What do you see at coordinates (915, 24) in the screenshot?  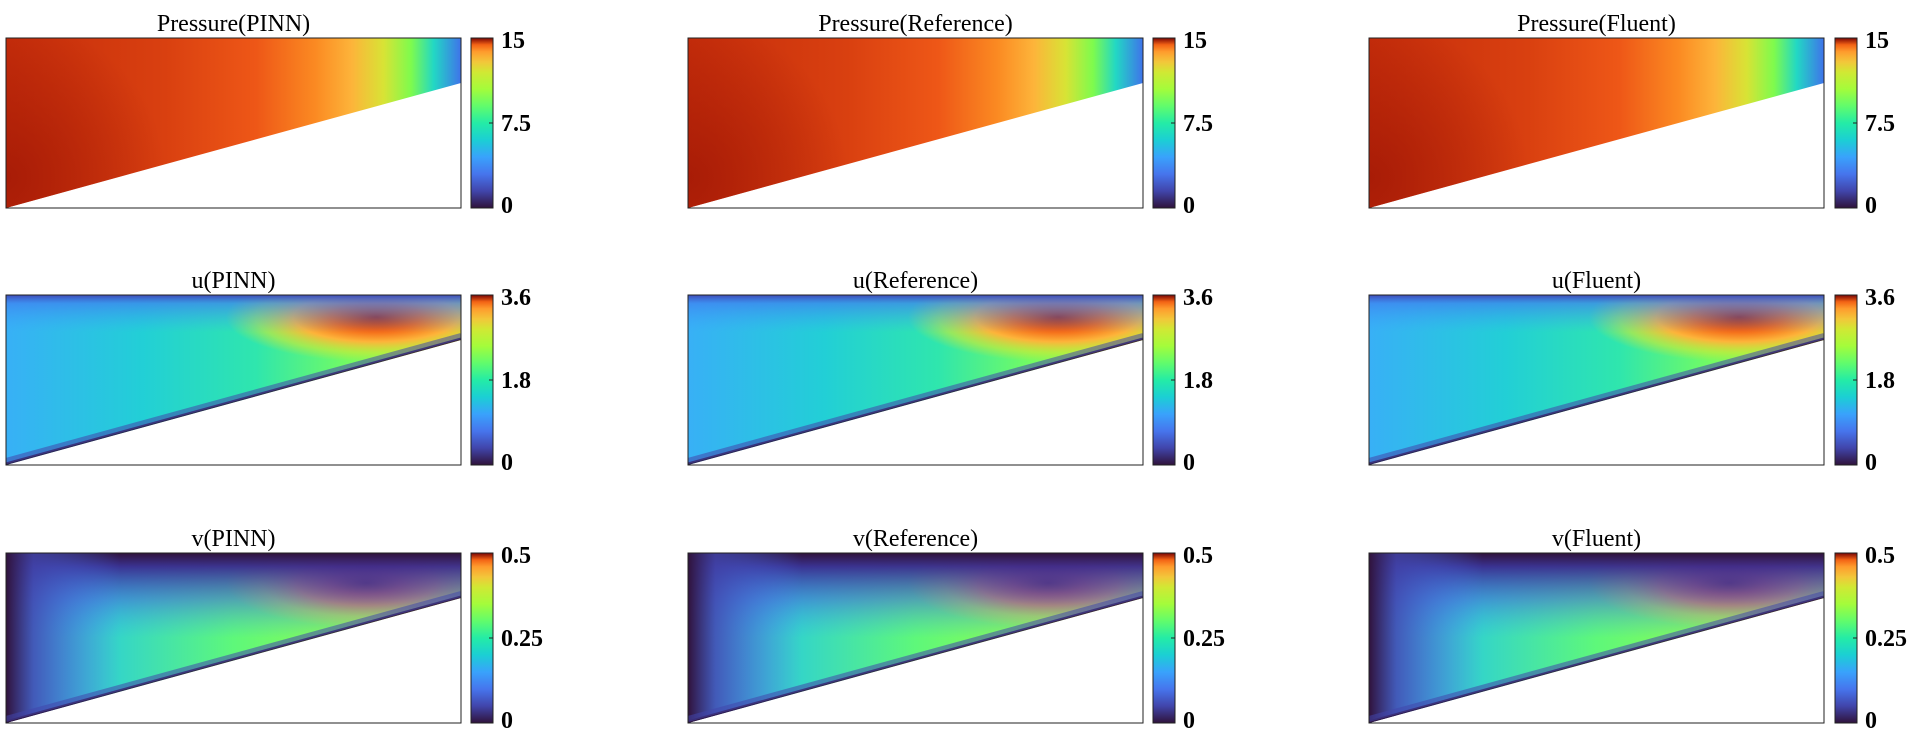 I see `subplot-title: Pressure(Reference)` at bounding box center [915, 24].